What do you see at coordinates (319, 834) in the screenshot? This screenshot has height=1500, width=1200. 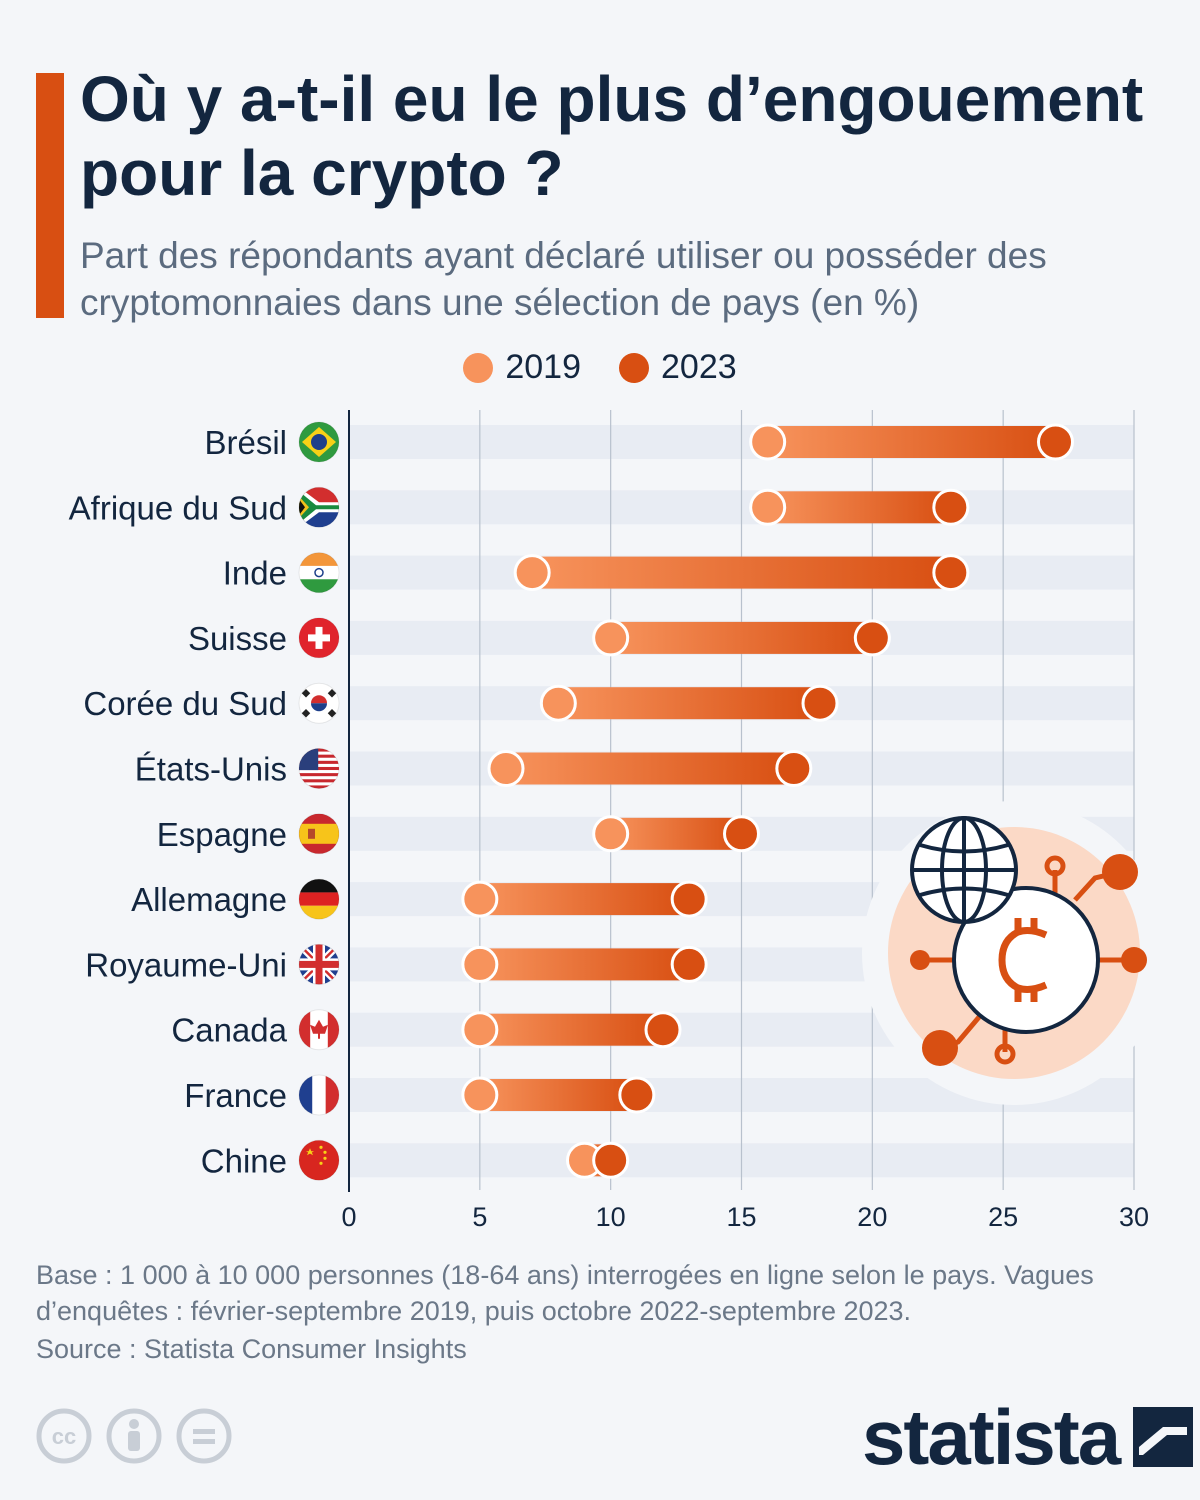 I see `spain-flag-outline` at bounding box center [319, 834].